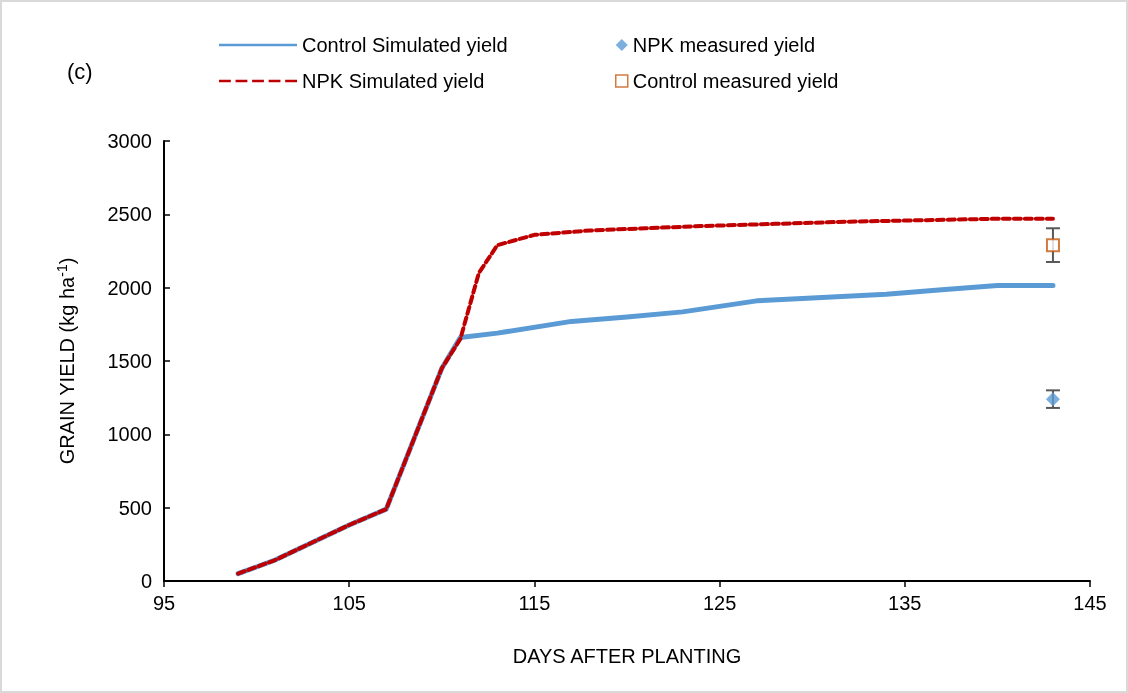 This screenshot has width=1128, height=693. I want to click on y-tick-label: 1500, so click(129, 361).